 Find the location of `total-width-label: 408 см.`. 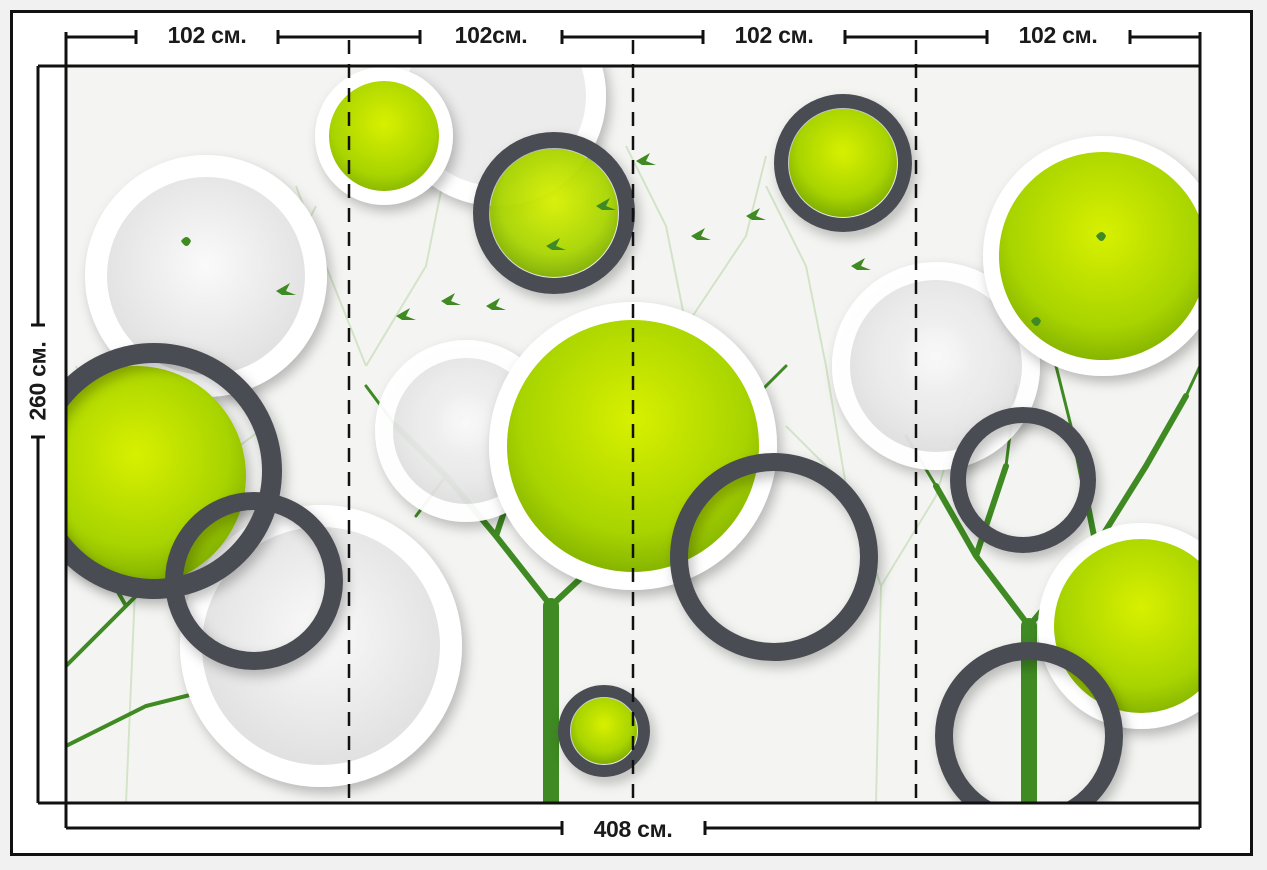

total-width-label: 408 см. is located at coordinates (633, 829).